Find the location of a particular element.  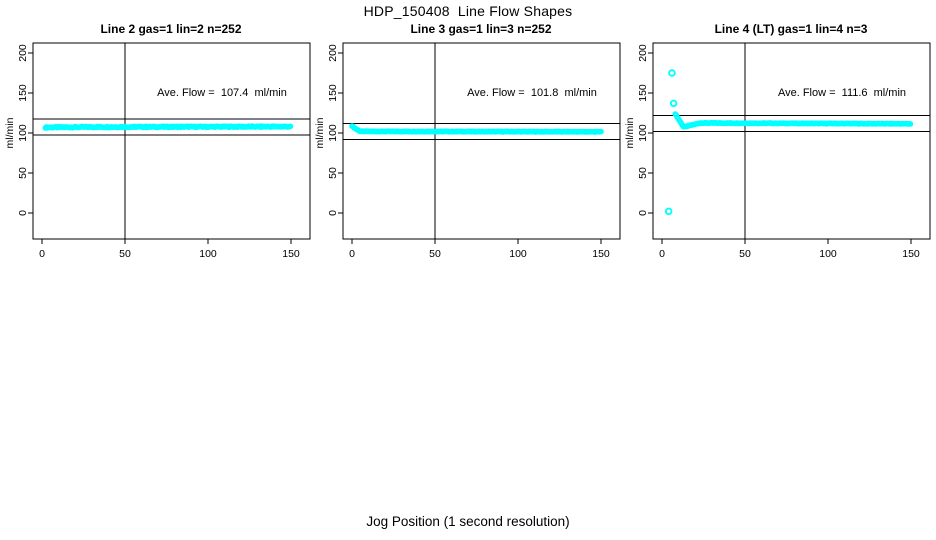

ave-flow-annotation: Ave. Flow = 107.4 ml/min is located at coordinates (222, 93).